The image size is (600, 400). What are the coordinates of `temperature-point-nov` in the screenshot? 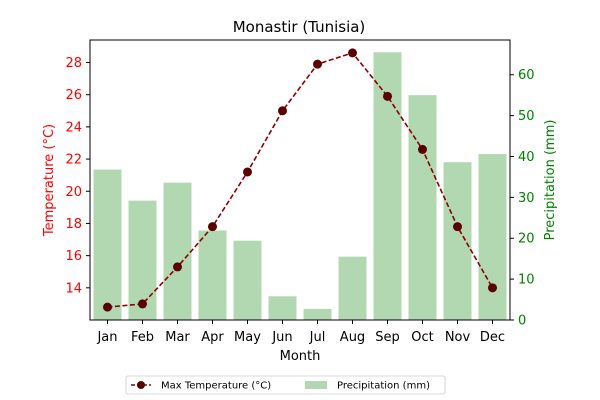 It's located at (457, 227).